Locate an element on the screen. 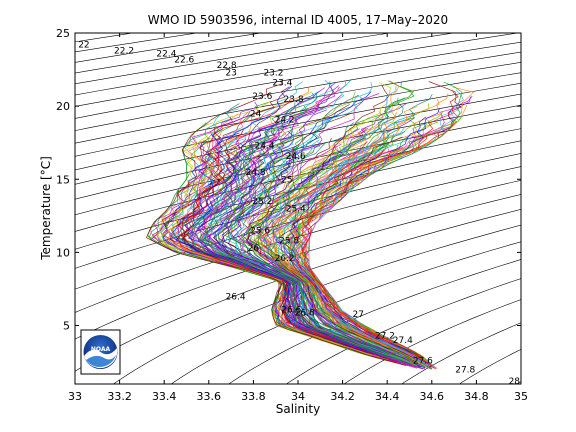 The height and width of the screenshot is (432, 576). x-tick-label: 34.8 is located at coordinates (476, 396).